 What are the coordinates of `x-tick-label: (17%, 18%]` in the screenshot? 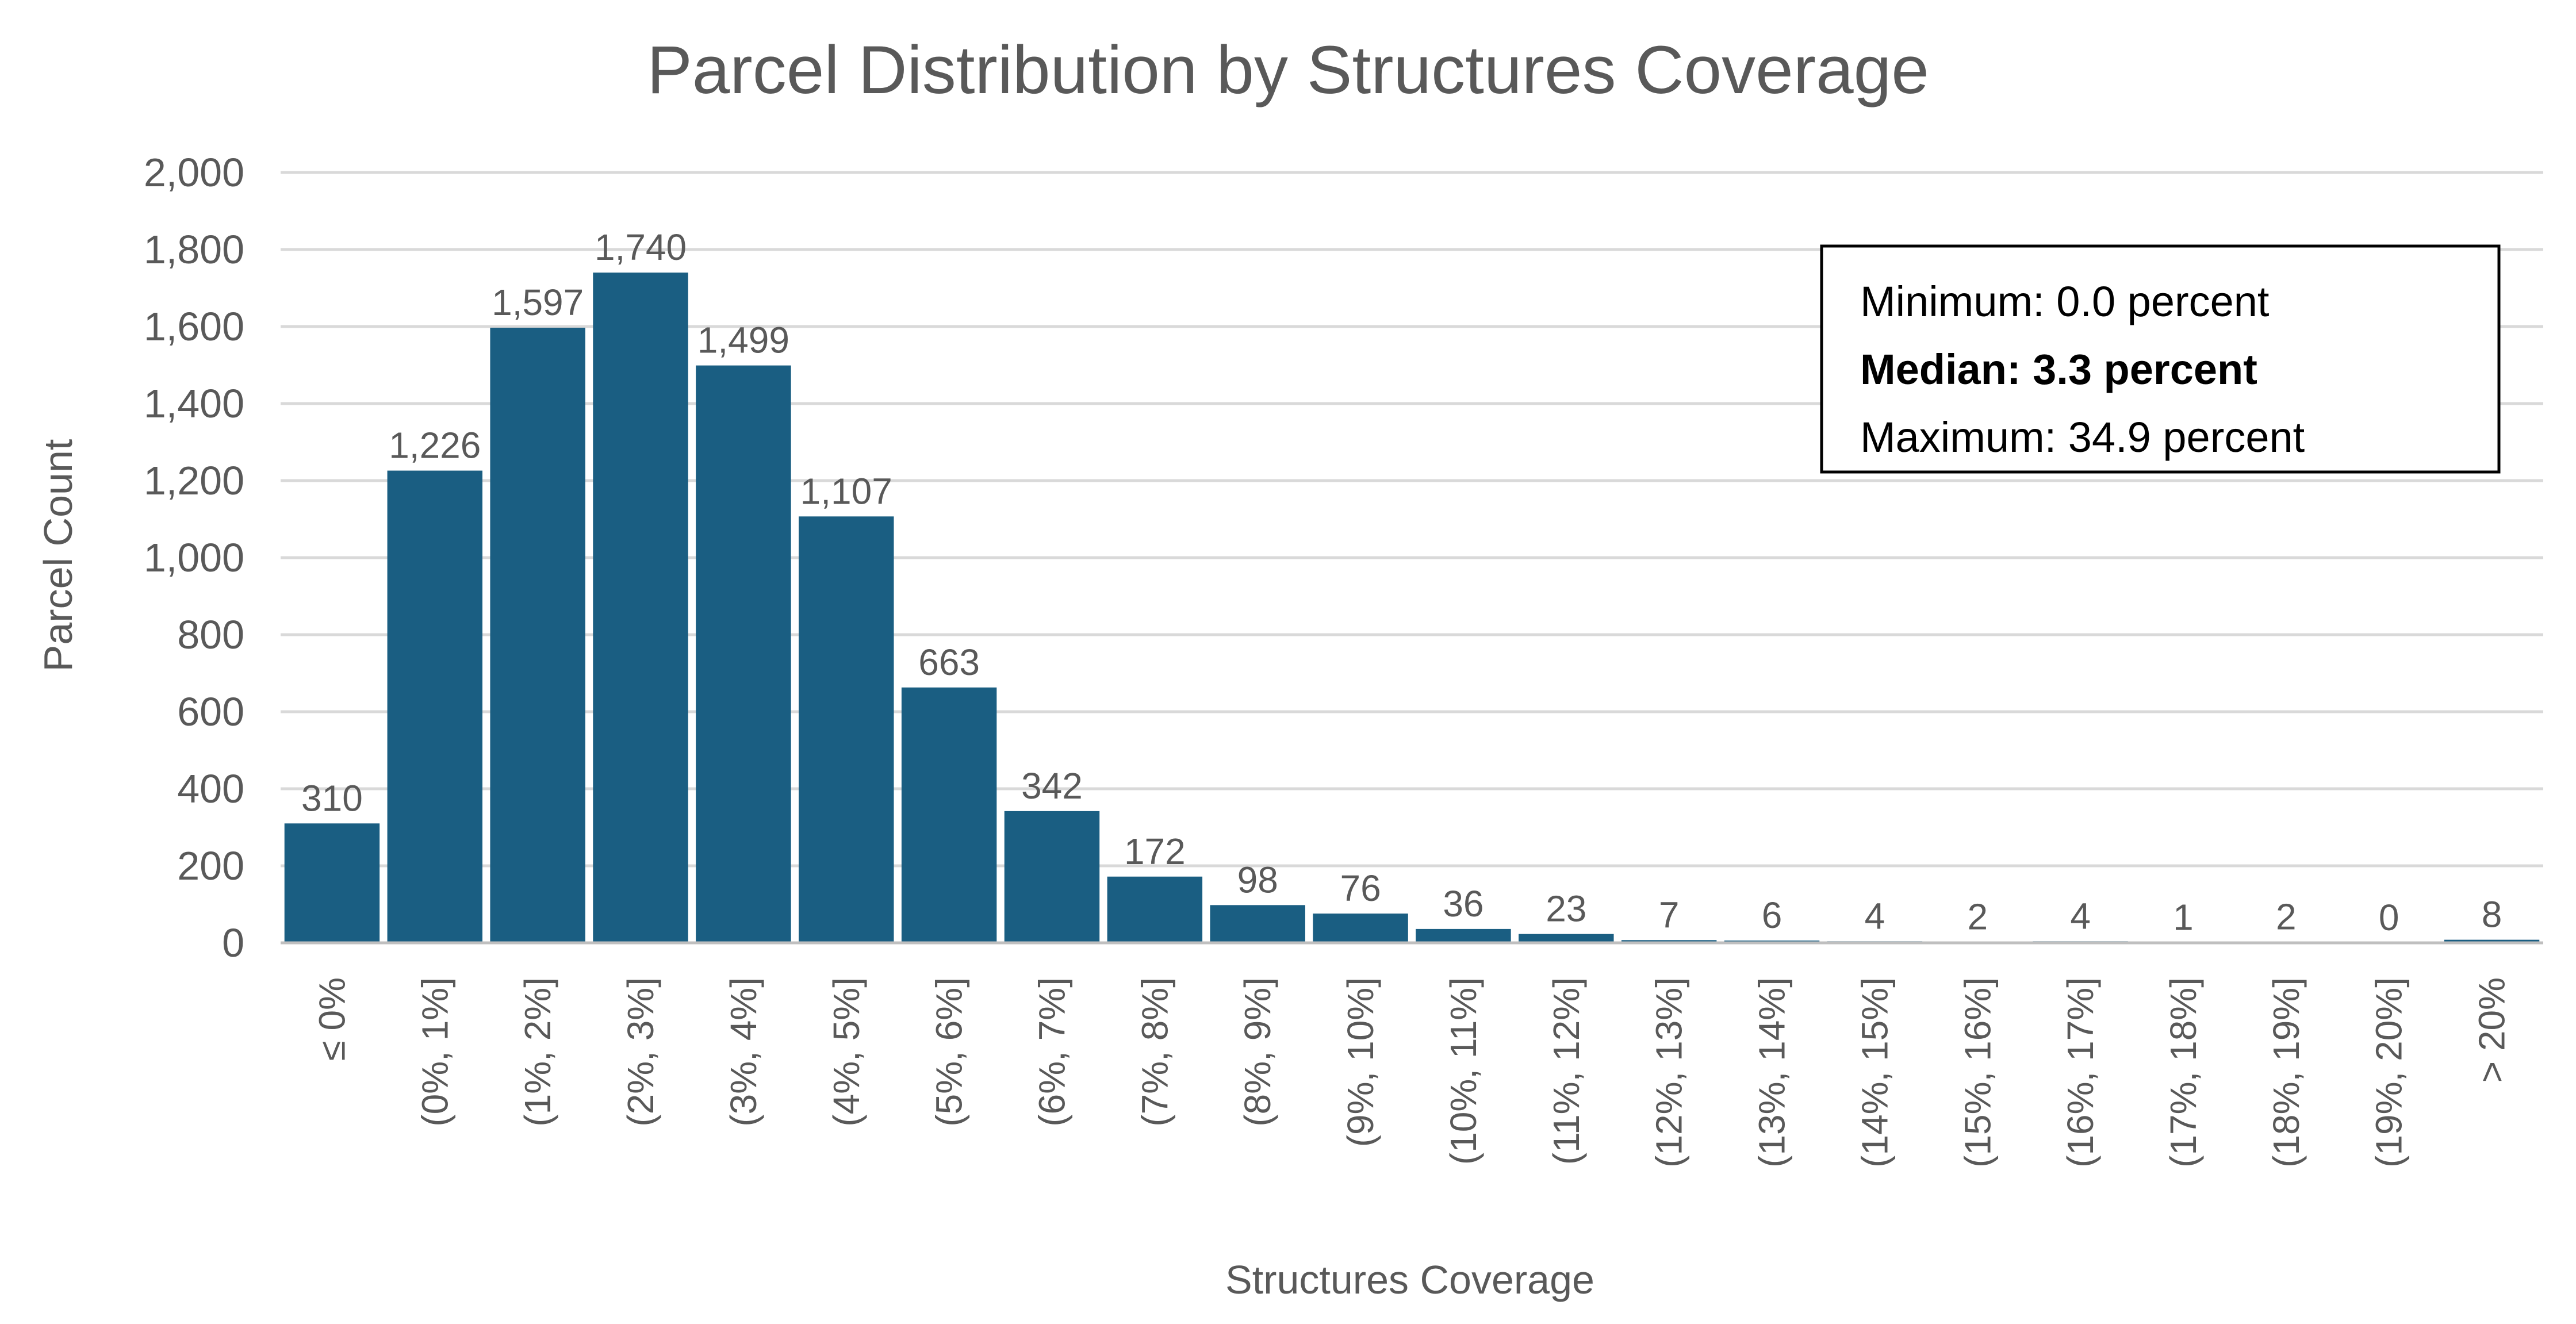 It's located at (2183, 1072).